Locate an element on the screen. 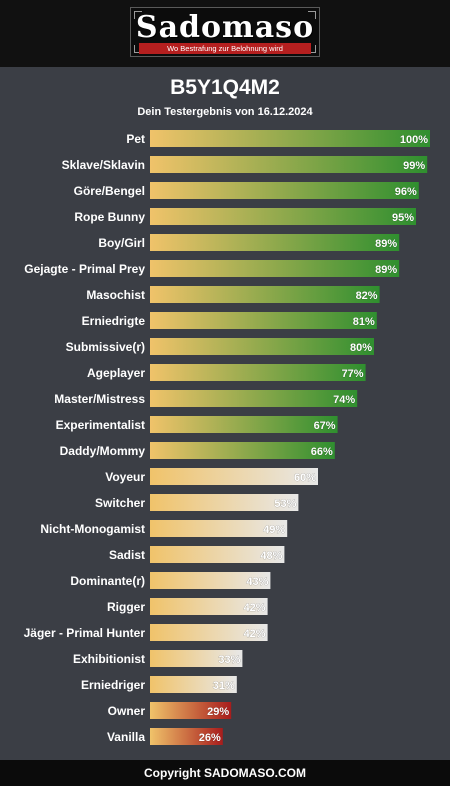 The height and width of the screenshot is (786, 450). result-title: B5Y1Q4M2 is located at coordinates (225, 87).